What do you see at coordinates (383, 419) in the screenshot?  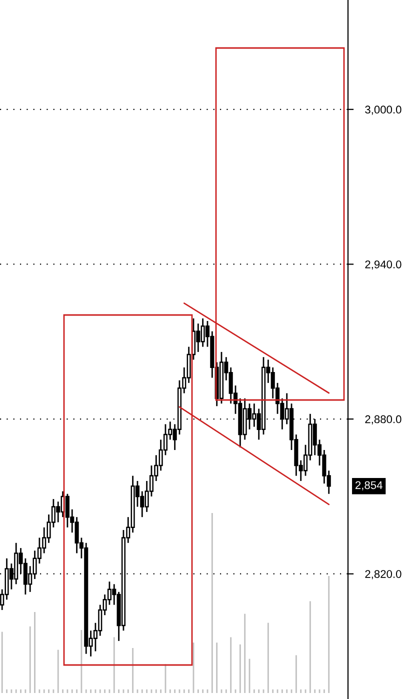 I see `y-tick-label: 2,880.0` at bounding box center [383, 419].